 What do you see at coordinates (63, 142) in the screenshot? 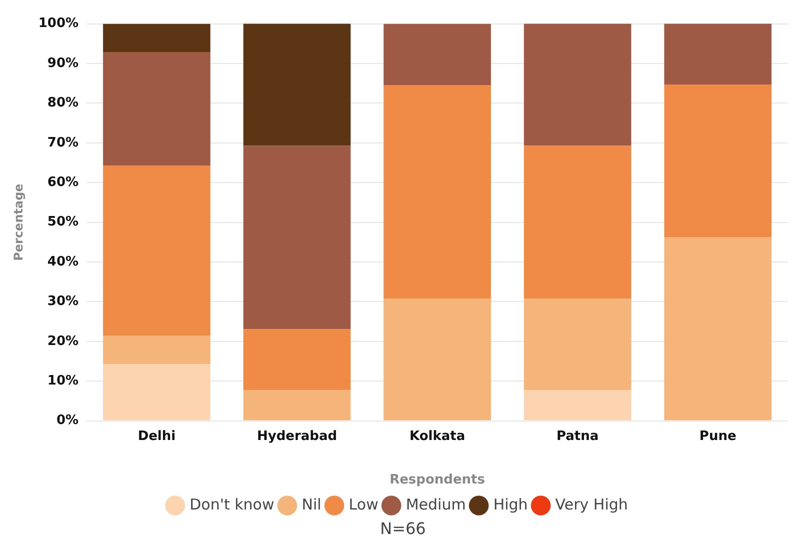
I see `y-tick-label: 70%` at bounding box center [63, 142].